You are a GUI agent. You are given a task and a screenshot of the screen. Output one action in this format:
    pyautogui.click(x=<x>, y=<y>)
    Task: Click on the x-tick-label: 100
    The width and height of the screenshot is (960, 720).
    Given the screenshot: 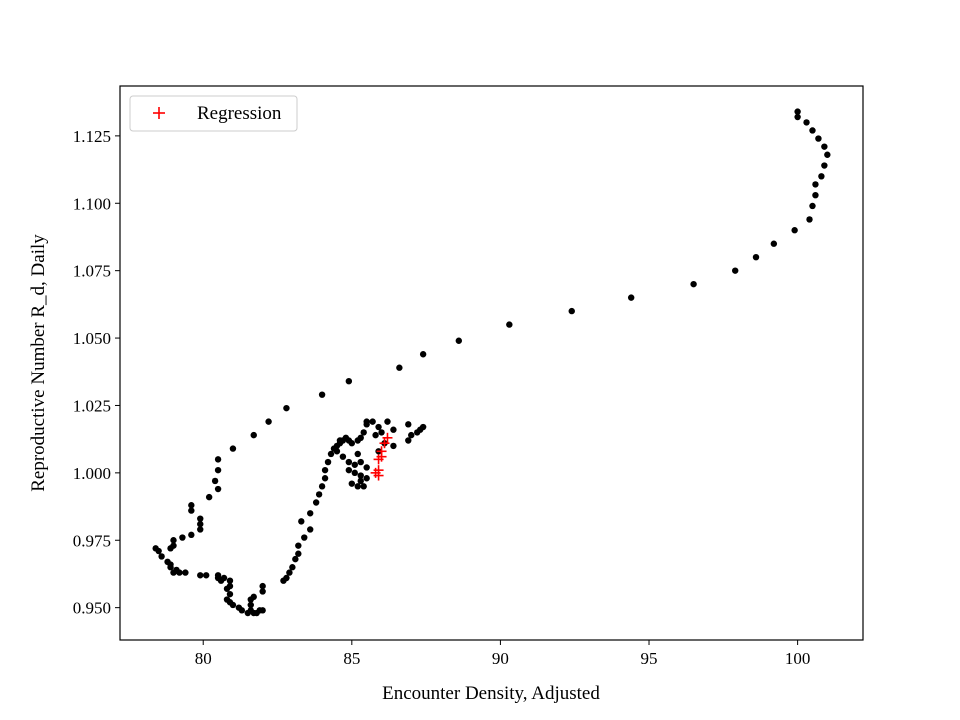 What is the action you would take?
    pyautogui.click(x=798, y=658)
    